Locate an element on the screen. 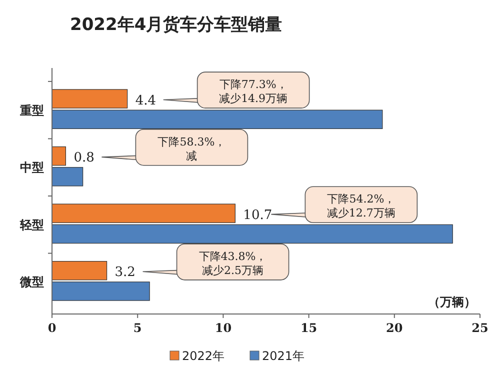 The width and height of the screenshot is (500, 374). data-label: 10.7 is located at coordinates (257, 215).